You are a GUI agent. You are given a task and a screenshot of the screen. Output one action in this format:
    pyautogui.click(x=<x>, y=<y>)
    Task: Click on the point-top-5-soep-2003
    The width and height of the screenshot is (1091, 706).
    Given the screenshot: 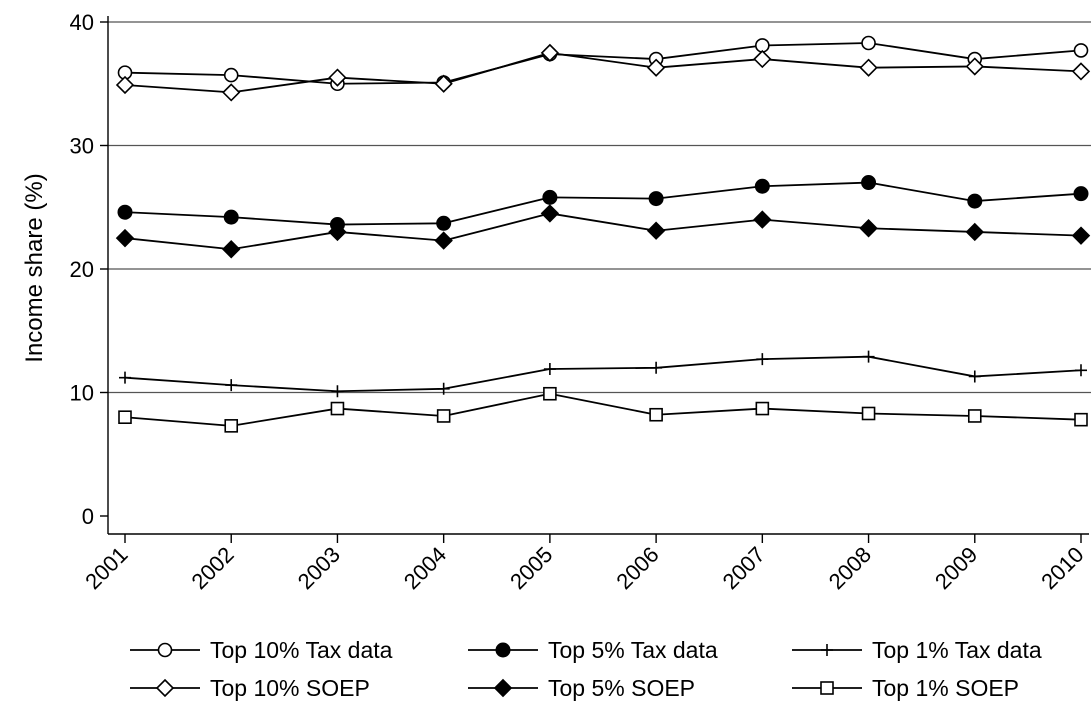 What is the action you would take?
    pyautogui.click(x=337, y=232)
    